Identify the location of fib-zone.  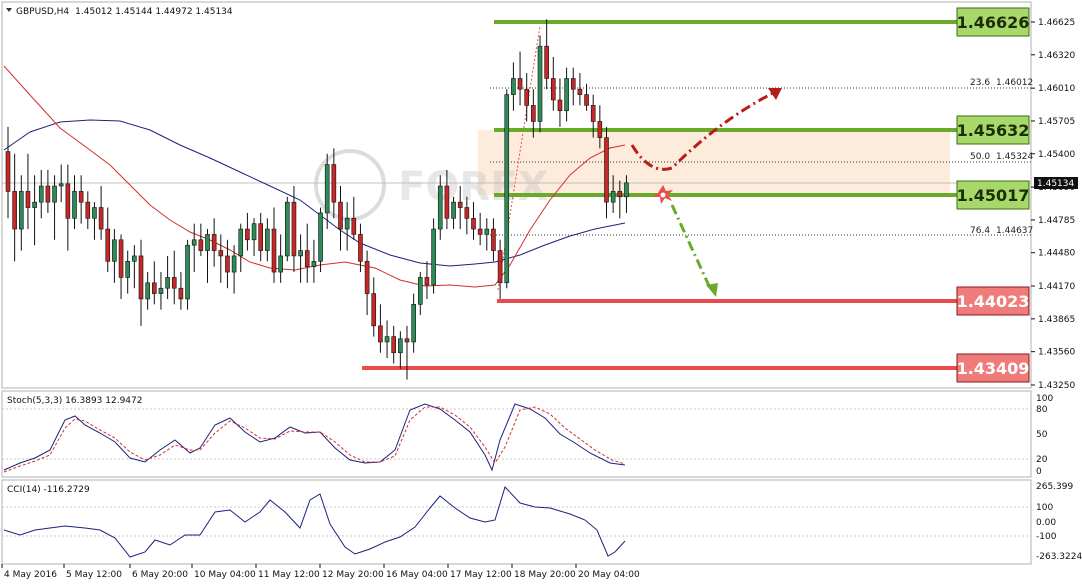
(714, 162).